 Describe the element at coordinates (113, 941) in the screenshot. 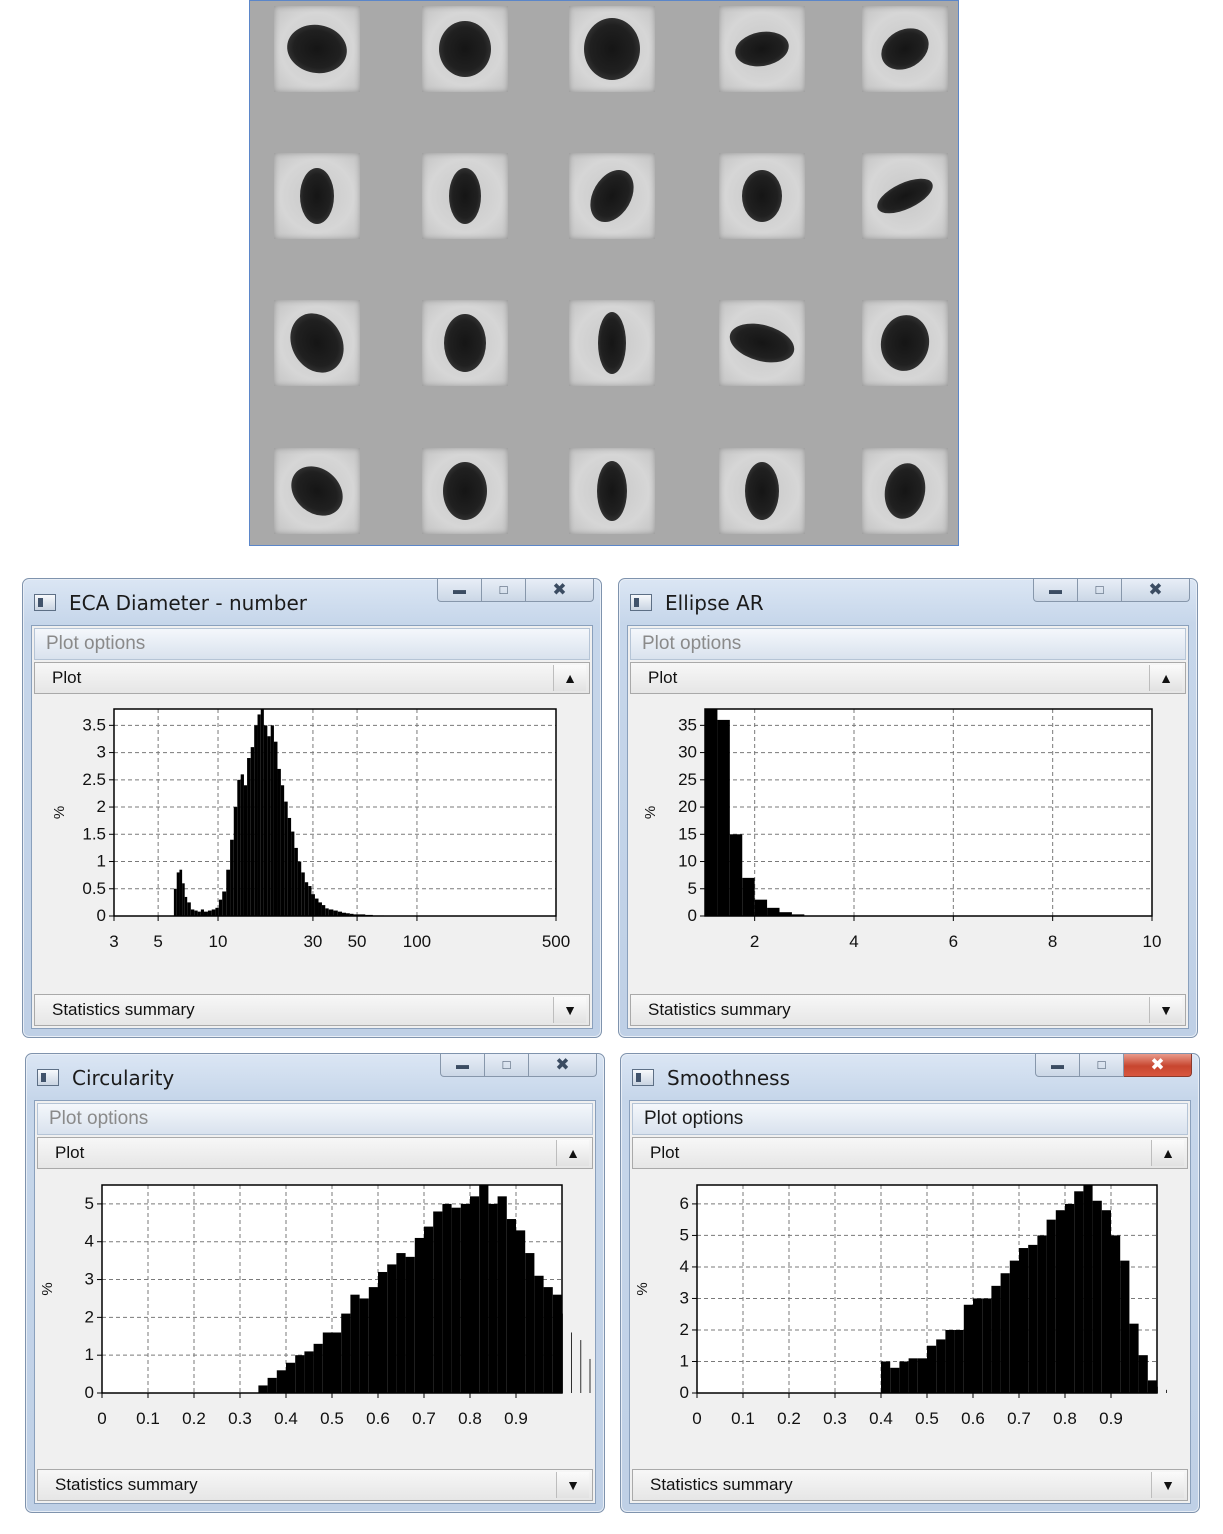

I see `x-tick-label: 3` at that location.